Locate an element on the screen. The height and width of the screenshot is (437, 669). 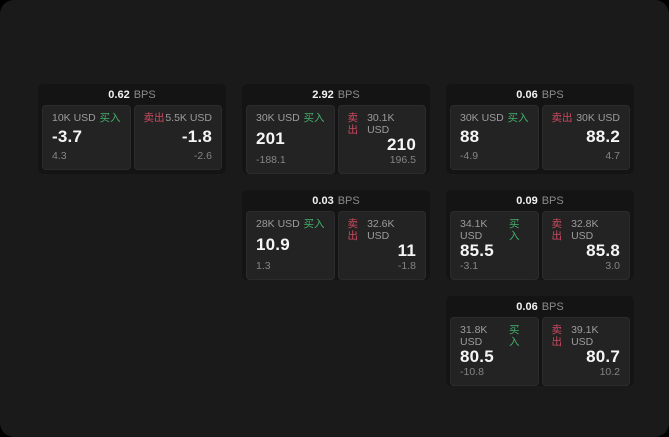
buy-amount: 31.8K USD is located at coordinates (474, 336).